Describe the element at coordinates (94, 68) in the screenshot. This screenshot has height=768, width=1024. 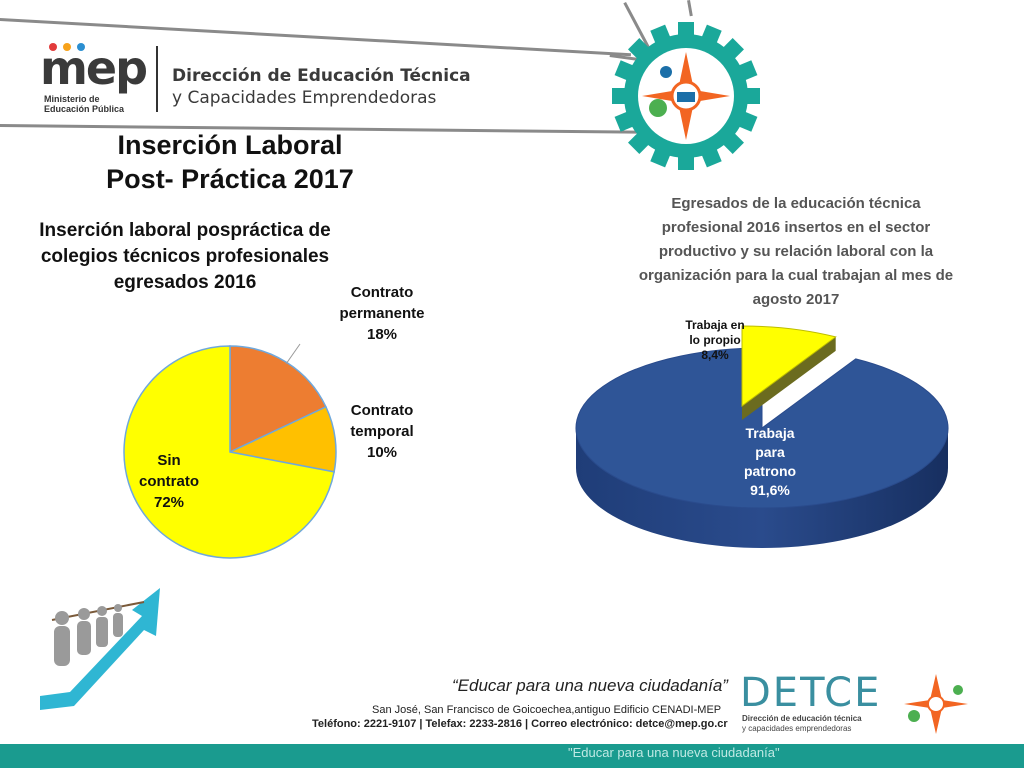
I see `mep-logo-word: mep` at that location.